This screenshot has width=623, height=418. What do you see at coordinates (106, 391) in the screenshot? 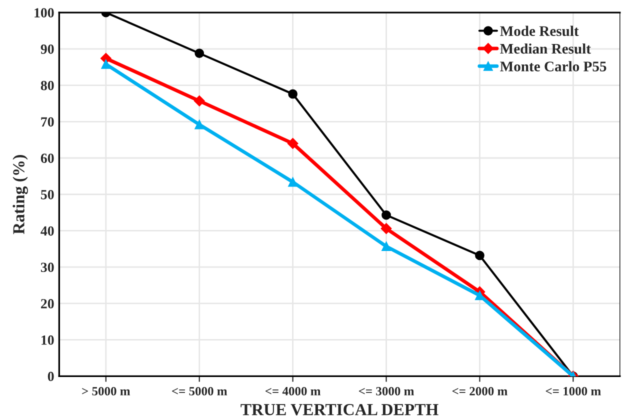
I see `x-tick-label: > 5000 m` at bounding box center [106, 391].